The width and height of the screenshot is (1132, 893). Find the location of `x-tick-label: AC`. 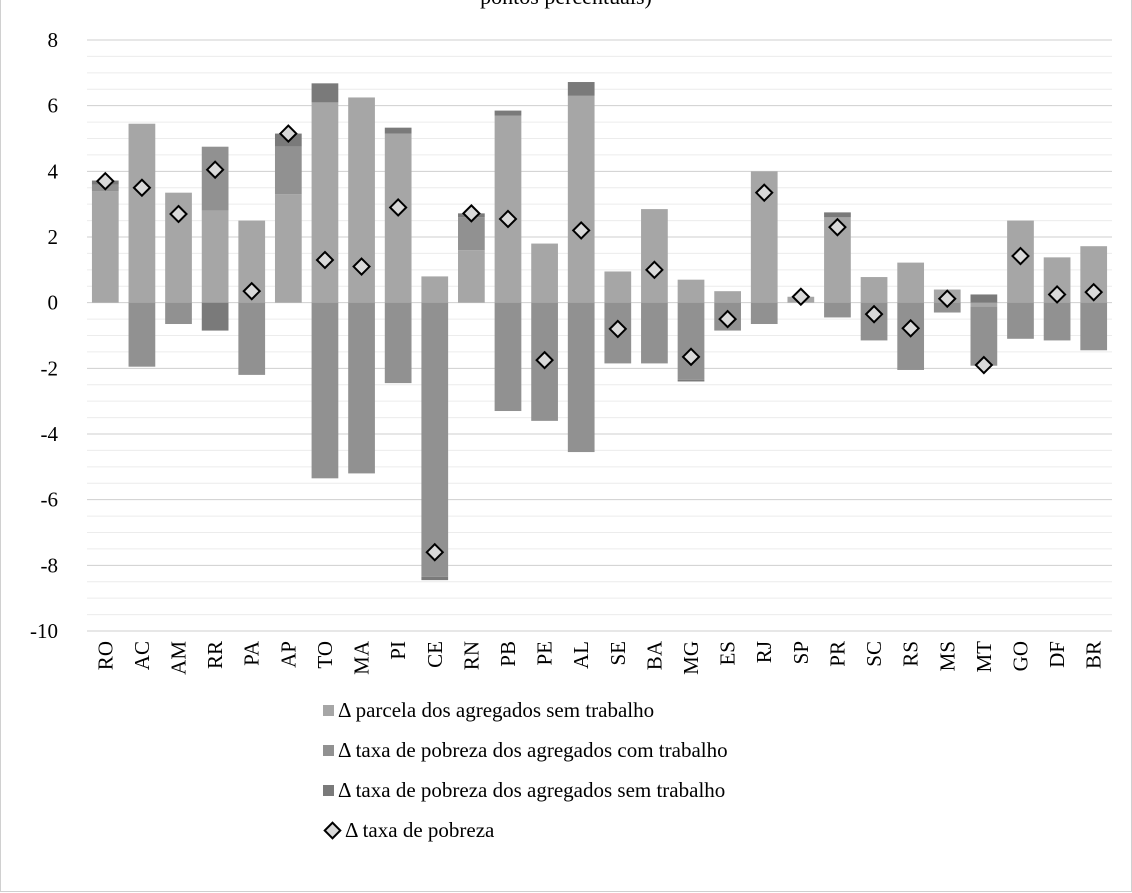

x-tick-label: AC is located at coordinates (142, 655).